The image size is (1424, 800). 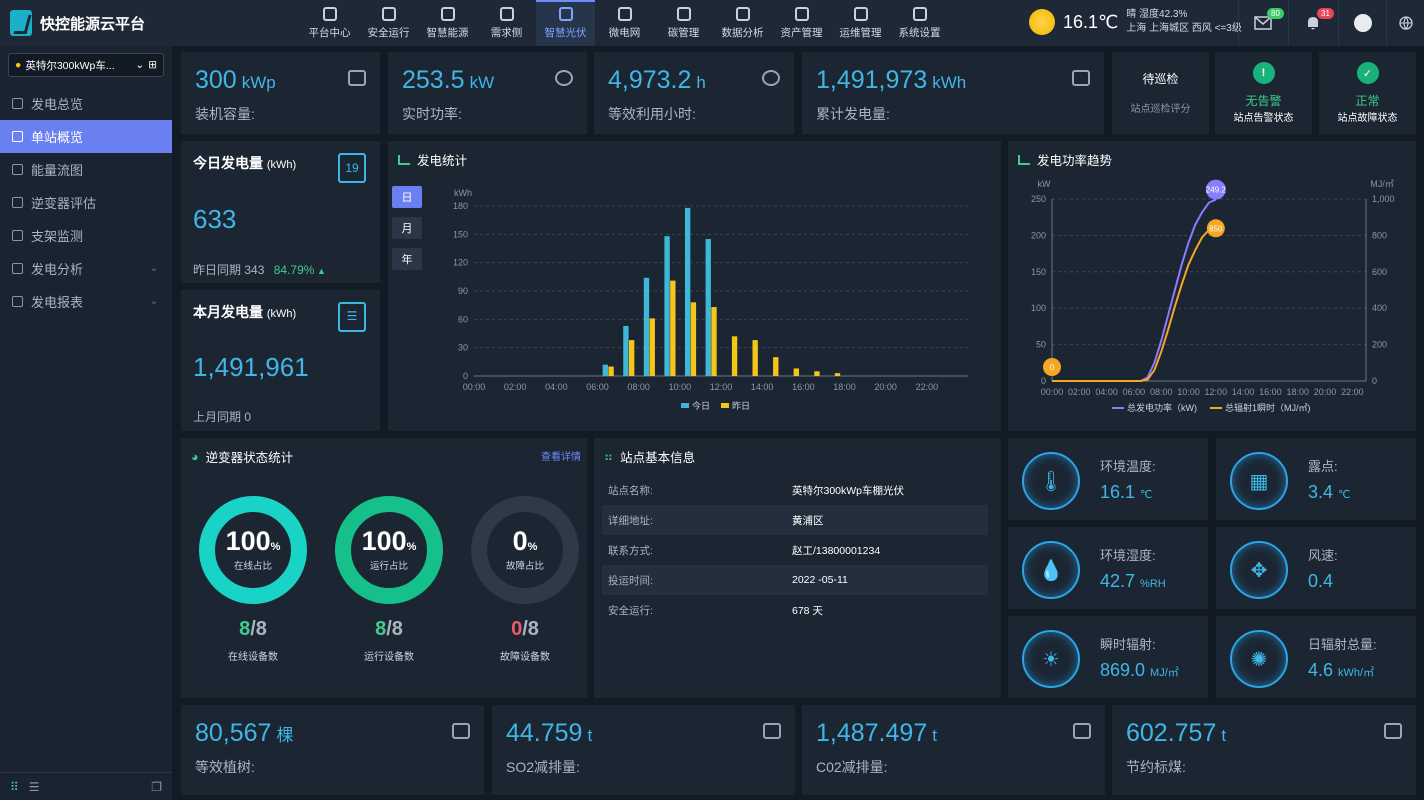 I want to click on ring-gauge, so click(x=253, y=550).